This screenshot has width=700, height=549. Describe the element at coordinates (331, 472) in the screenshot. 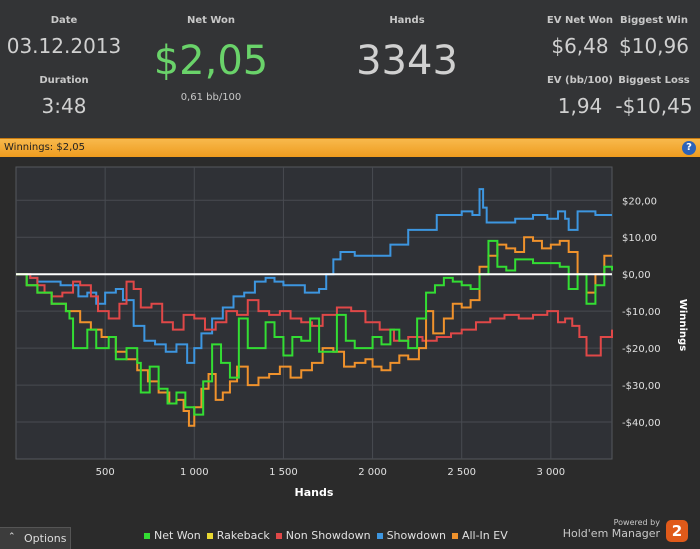

I see `x-ticks: 500 1 000 1 500 2 000 2 500 3 000` at that location.